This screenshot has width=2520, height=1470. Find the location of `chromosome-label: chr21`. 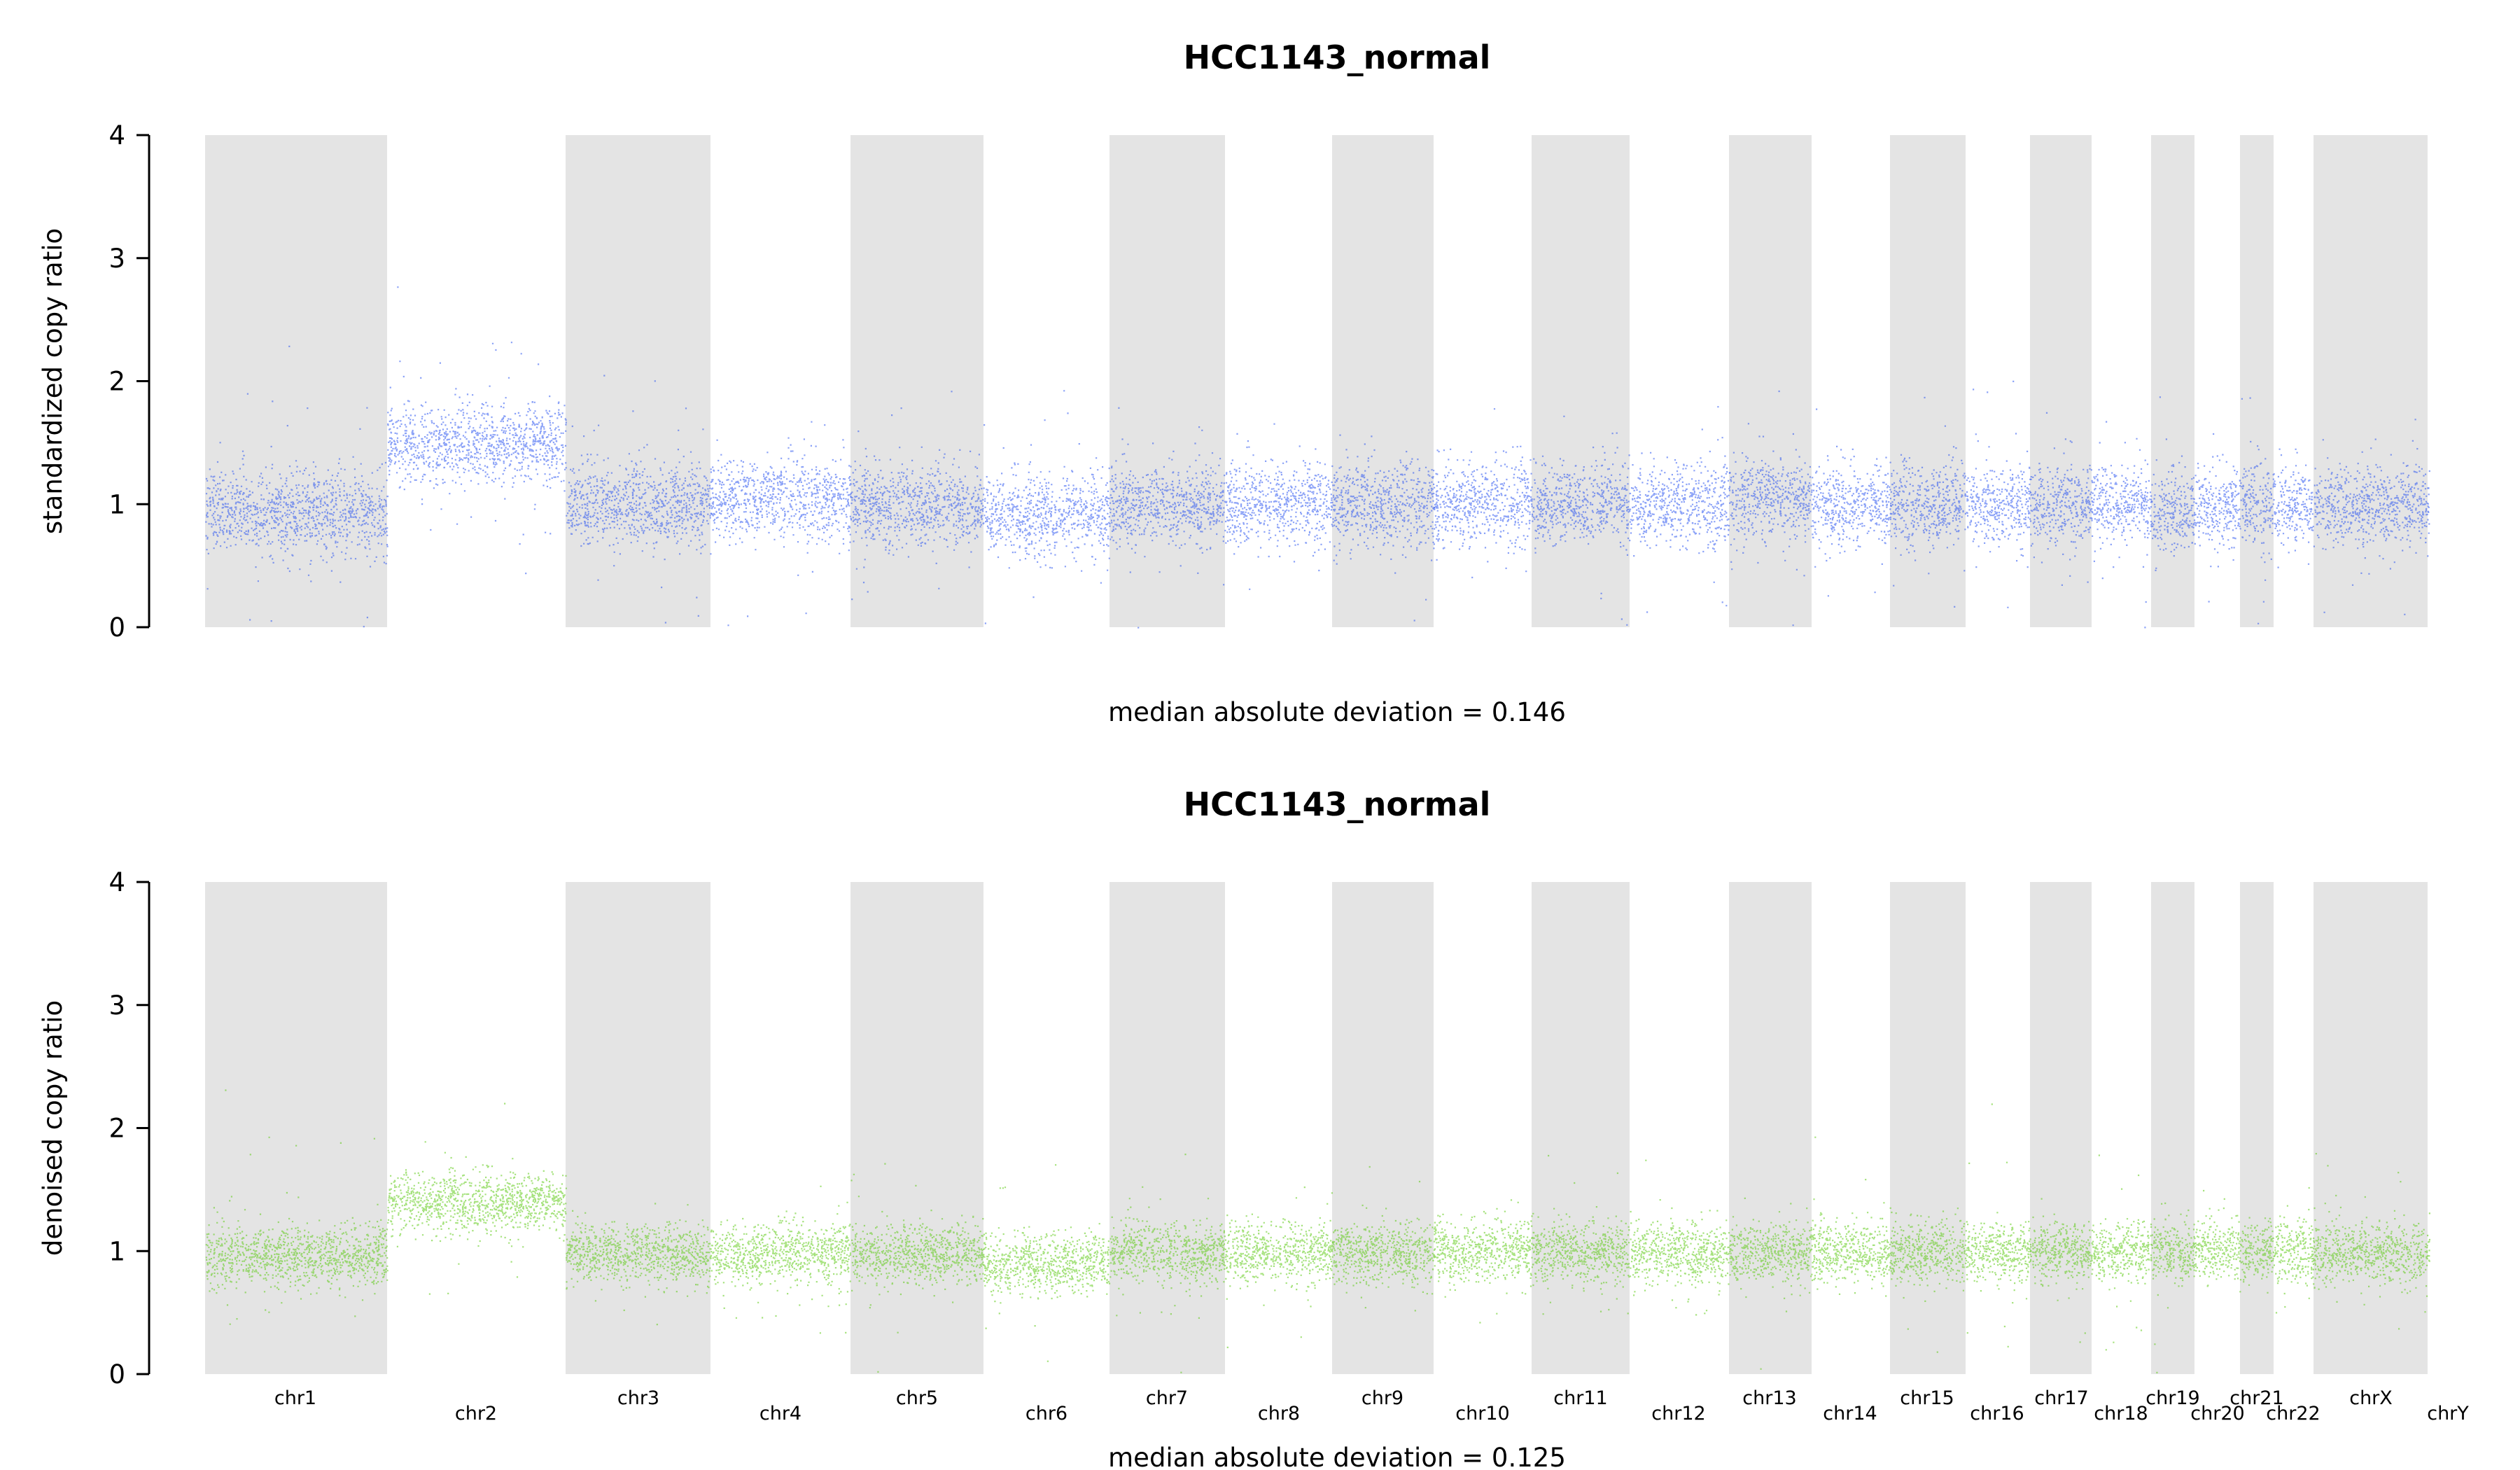

chromosome-label: chr21 is located at coordinates (2256, 1398).